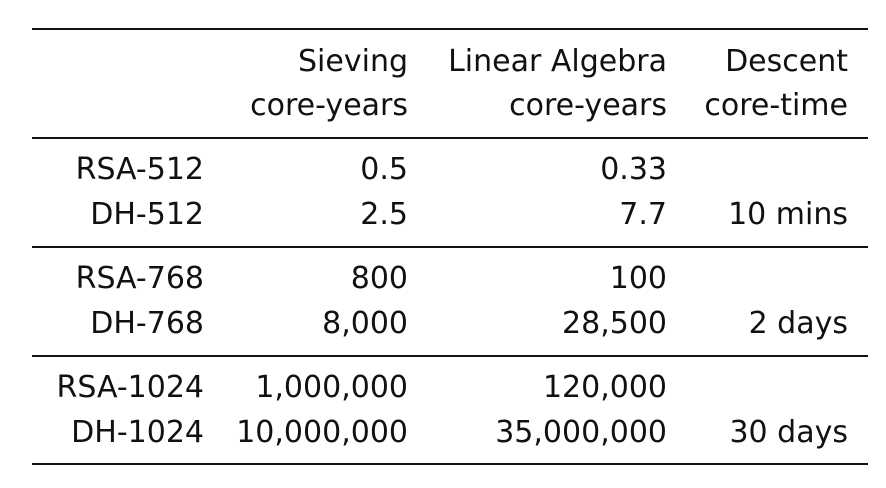  What do you see at coordinates (788, 432) in the screenshot?
I see `descent-value: 30 days` at bounding box center [788, 432].